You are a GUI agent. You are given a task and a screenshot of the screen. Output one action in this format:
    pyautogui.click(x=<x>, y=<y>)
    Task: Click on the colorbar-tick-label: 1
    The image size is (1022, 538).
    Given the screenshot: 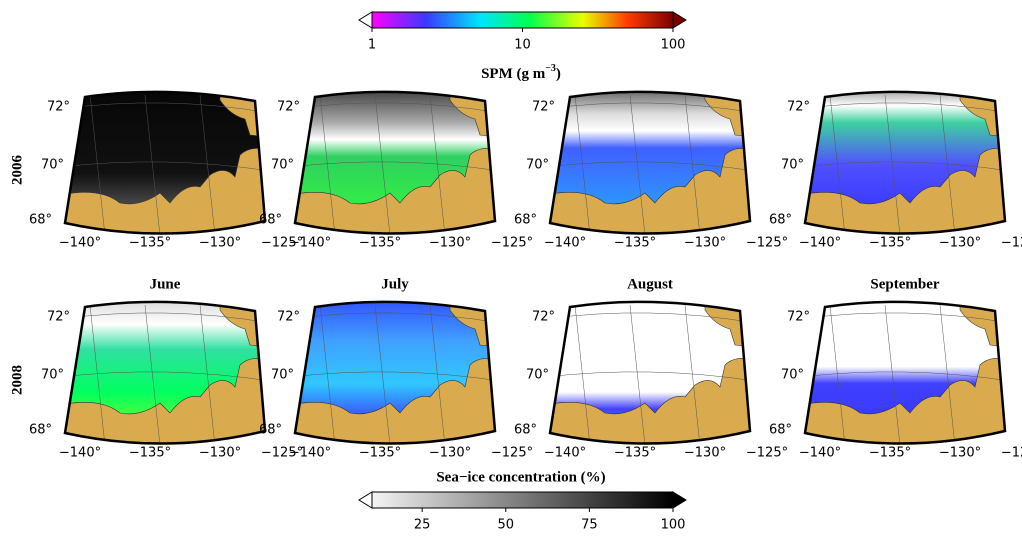 What is the action you would take?
    pyautogui.click(x=372, y=45)
    